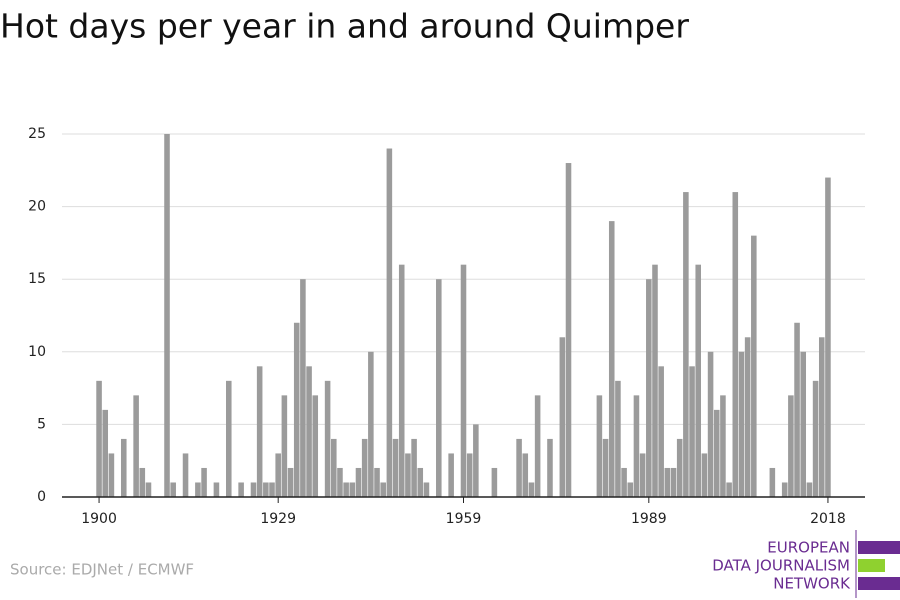  What do you see at coordinates (41, 424) in the screenshot?
I see `y-tick-label: 5` at bounding box center [41, 424].